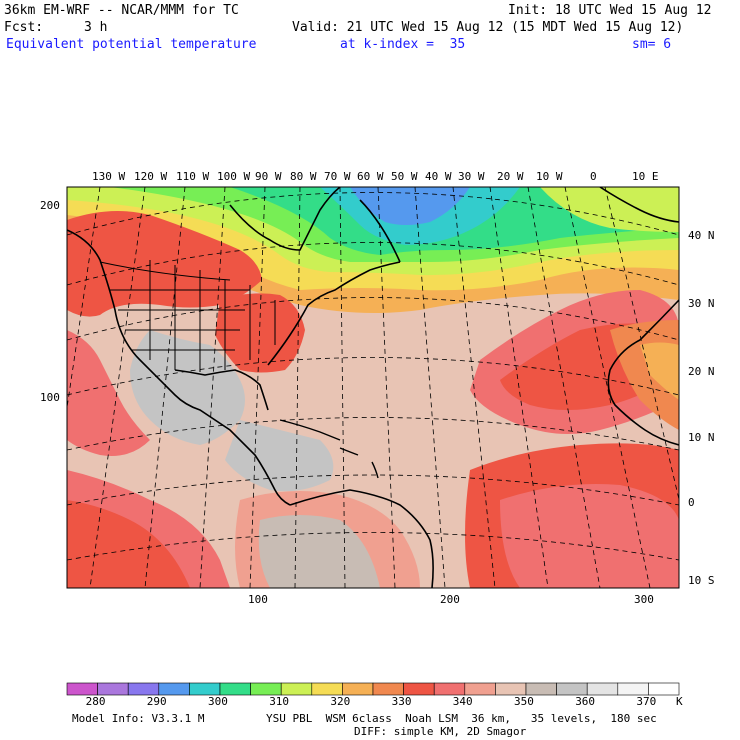 The width and height of the screenshot is (740, 740). What do you see at coordinates (645, 176) in the screenshot?
I see `longitude-label: 10 E` at bounding box center [645, 176].